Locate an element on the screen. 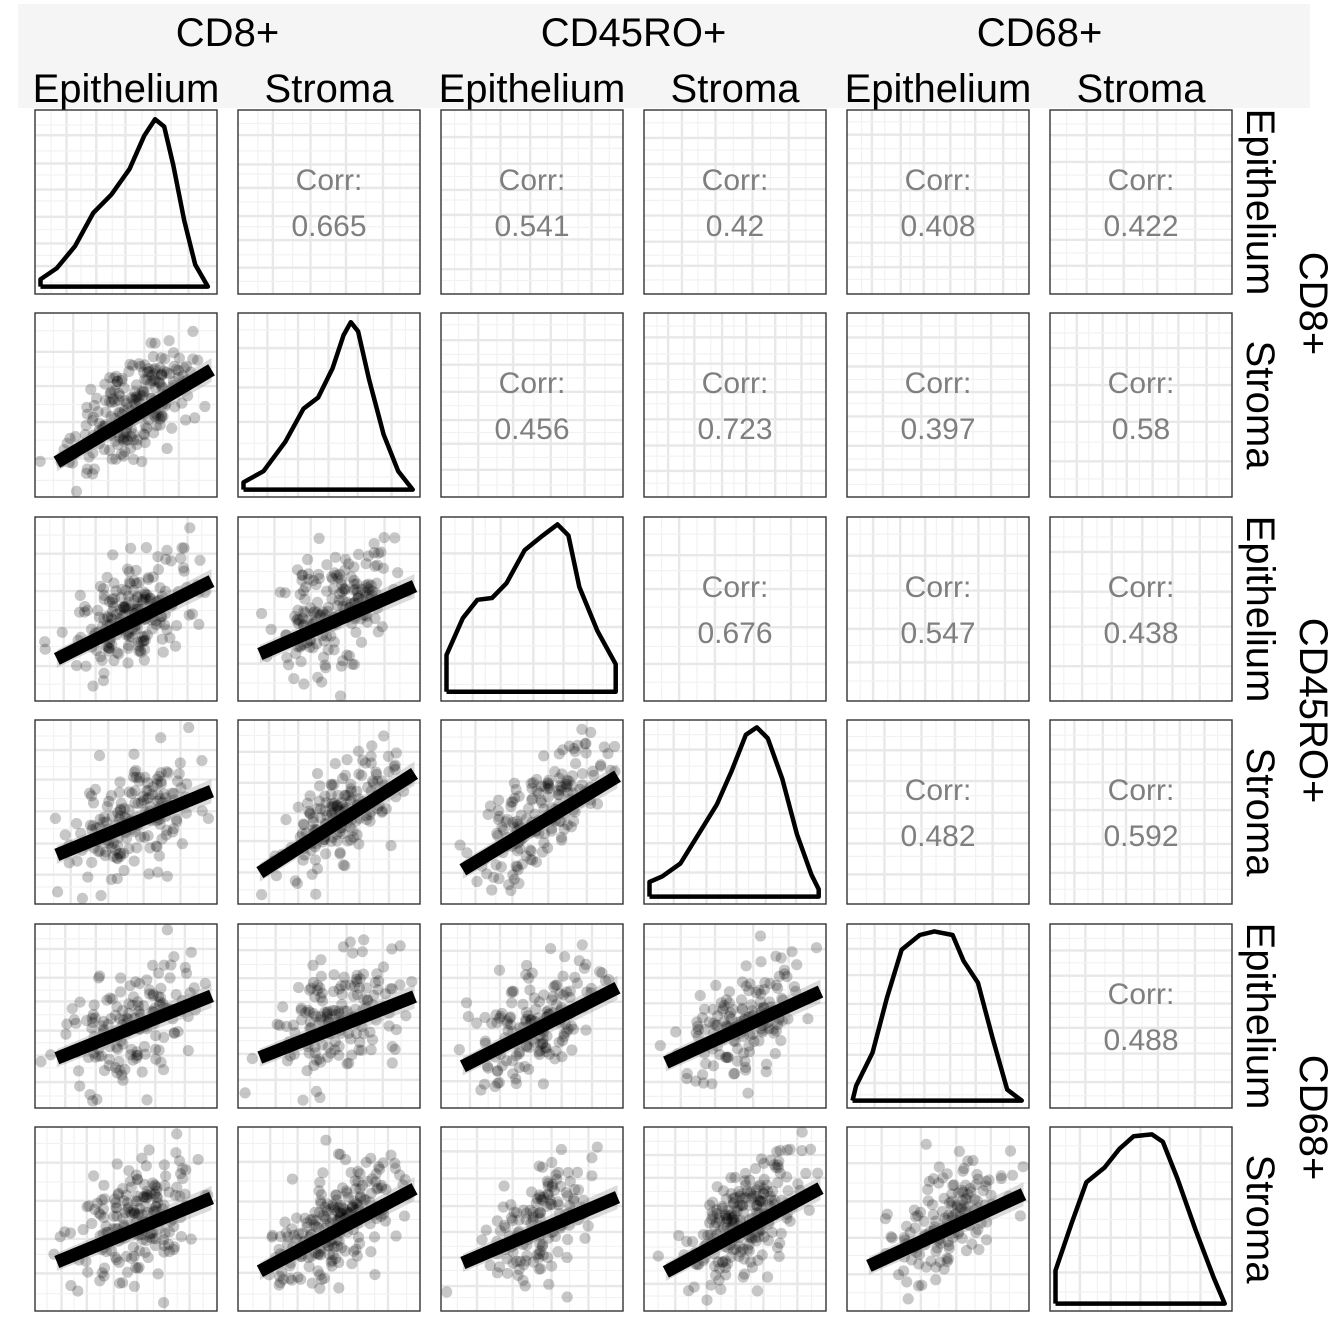 The image size is (1340, 1324). right-group-labels: CD8+CD45RO+CD68+ is located at coordinates (1313, 716).